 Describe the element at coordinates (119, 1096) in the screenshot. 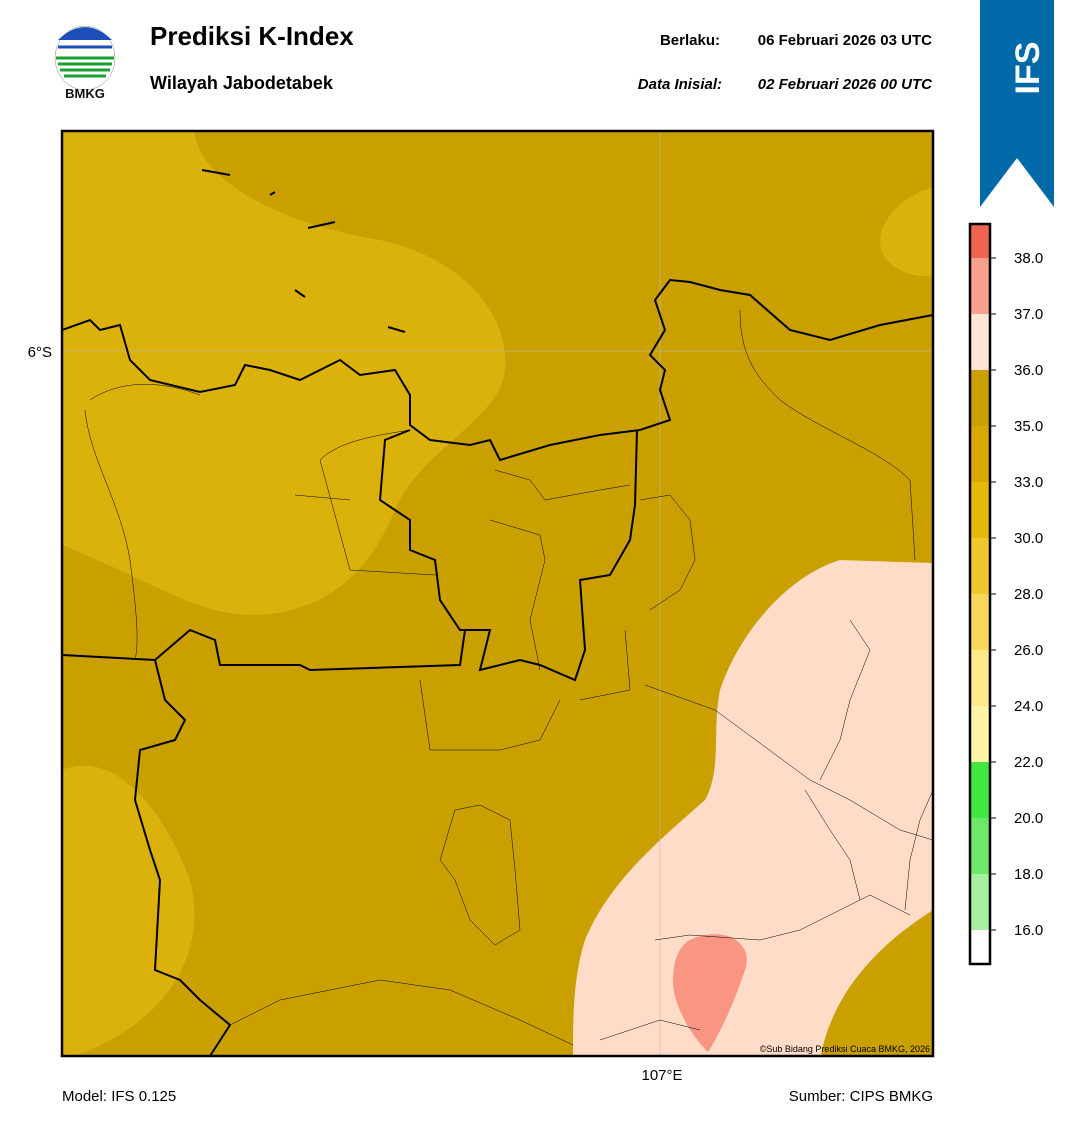

I see `model: Model: IFS 0.125` at that location.